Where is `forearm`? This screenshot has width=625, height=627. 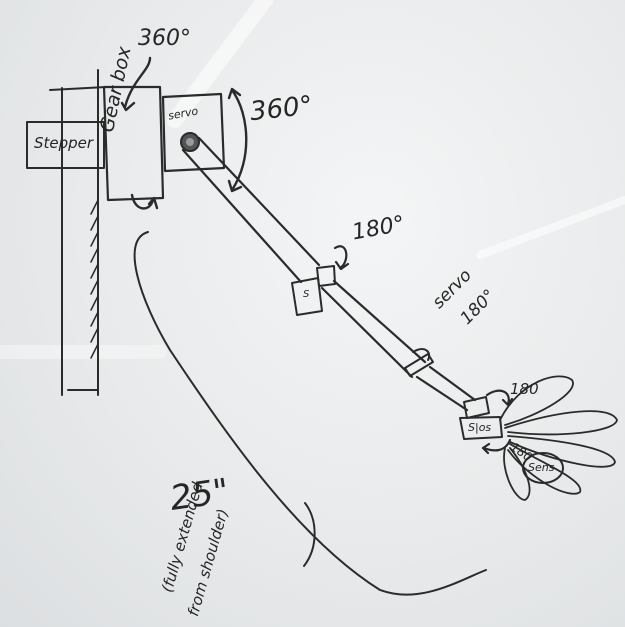 forearm is located at coordinates (398, 345).